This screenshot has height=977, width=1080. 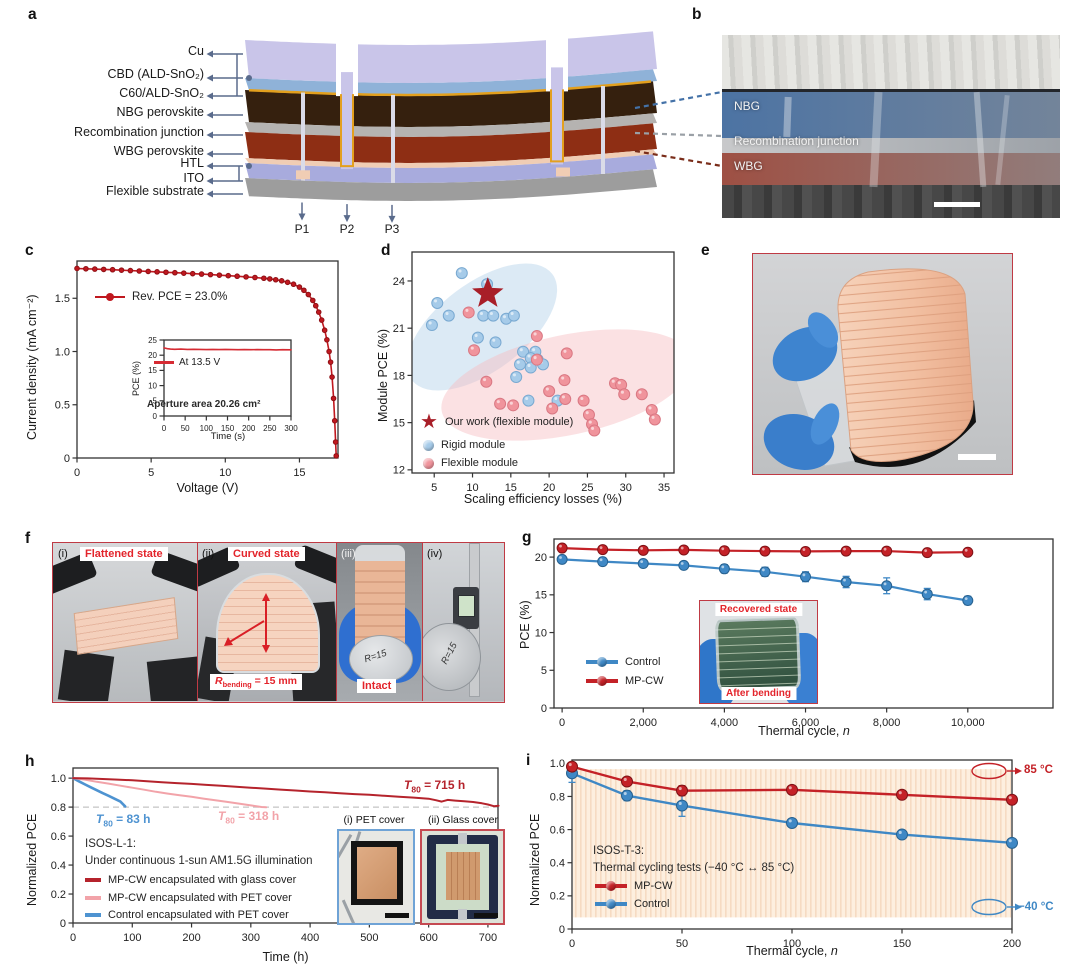 I want to click on g-x-axis-label: Thermal cycle, n, so click(x=804, y=731).